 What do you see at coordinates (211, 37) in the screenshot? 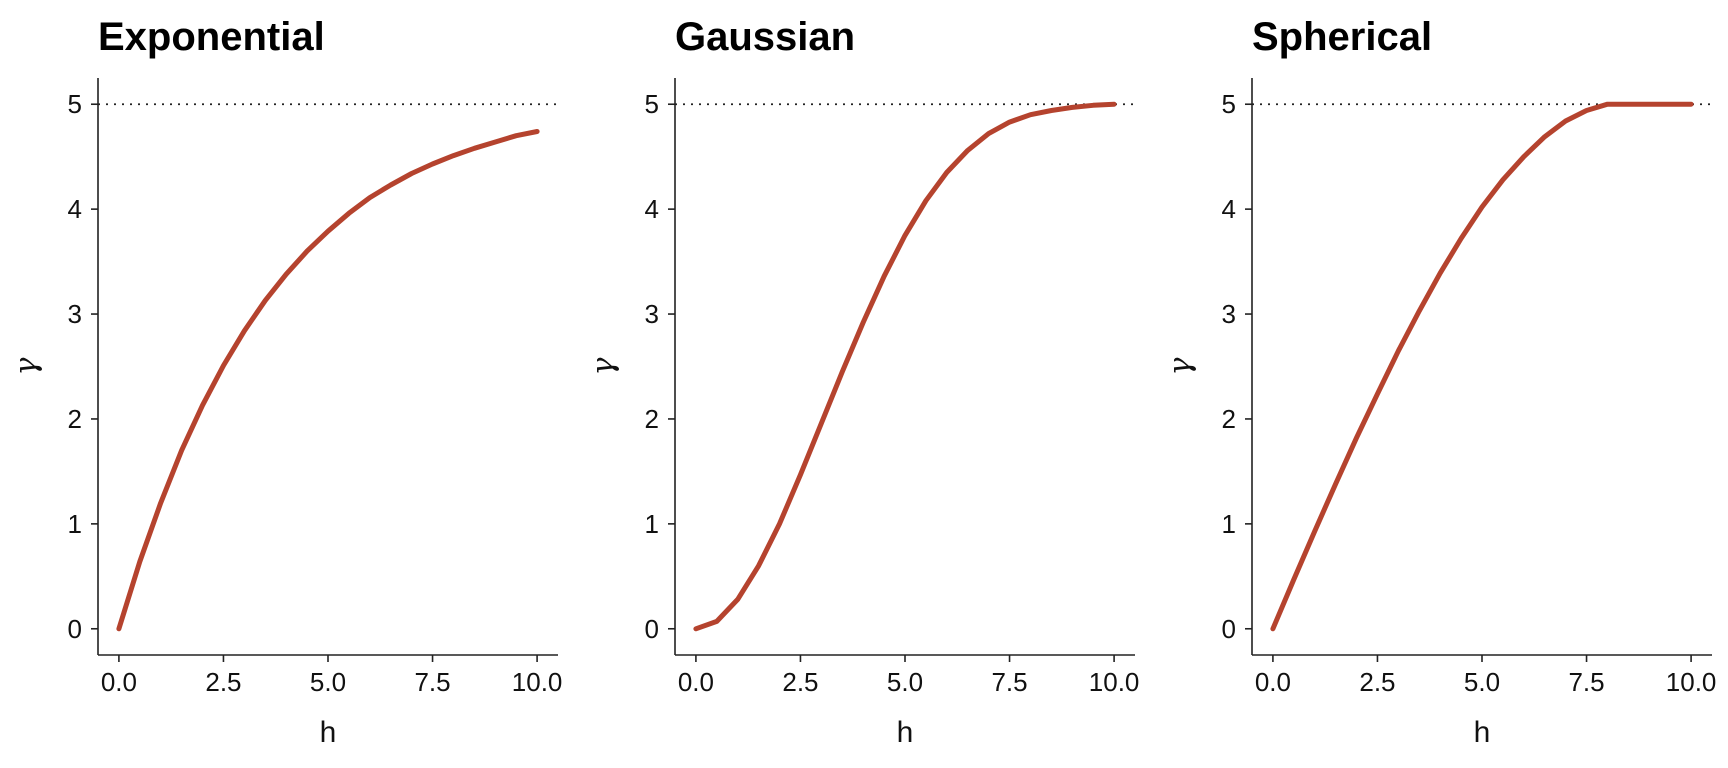
I see `panel-title: Exponential` at bounding box center [211, 37].